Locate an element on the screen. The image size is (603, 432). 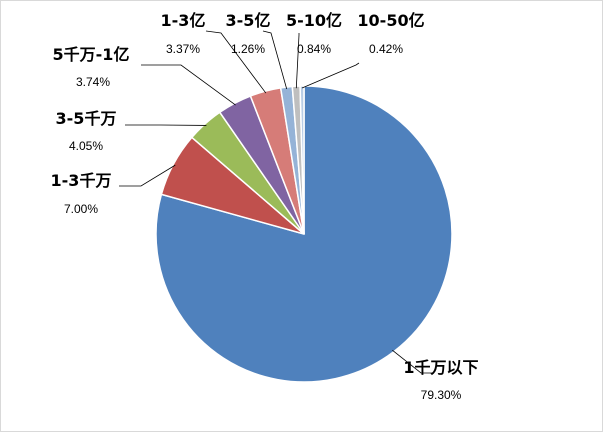
value-label-7: 0.84% is located at coordinates (314, 49).